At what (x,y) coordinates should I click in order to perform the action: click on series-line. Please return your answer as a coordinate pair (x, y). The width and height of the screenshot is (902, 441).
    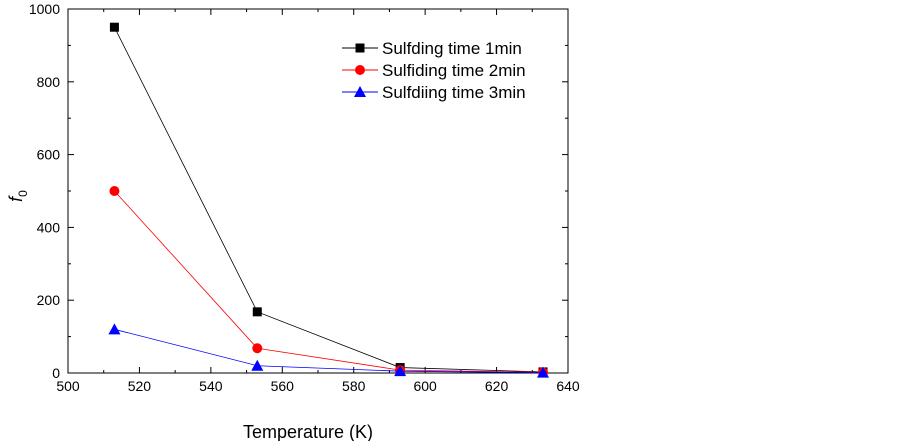
    Looking at the image, I should click on (329, 351).